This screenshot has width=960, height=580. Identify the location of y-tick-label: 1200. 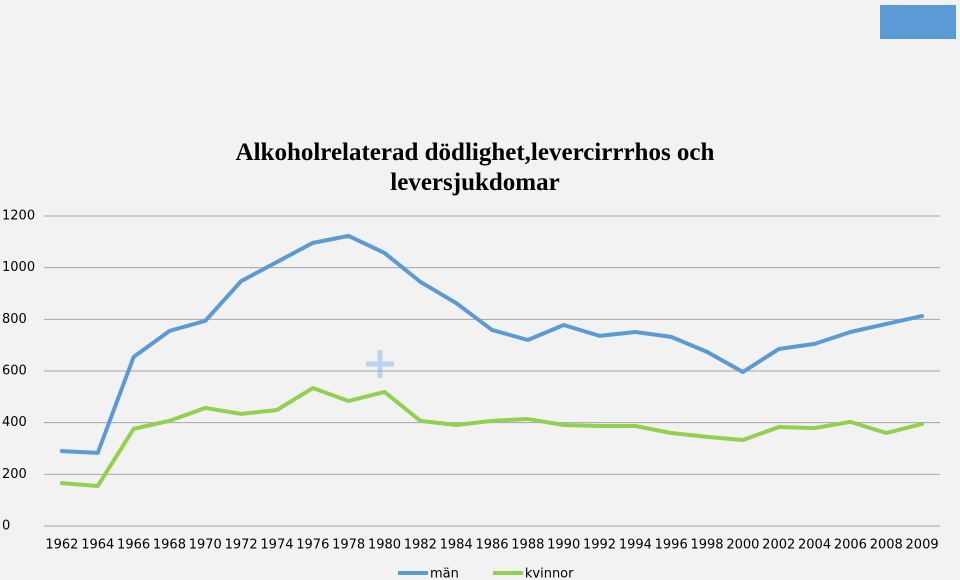
(18, 216).